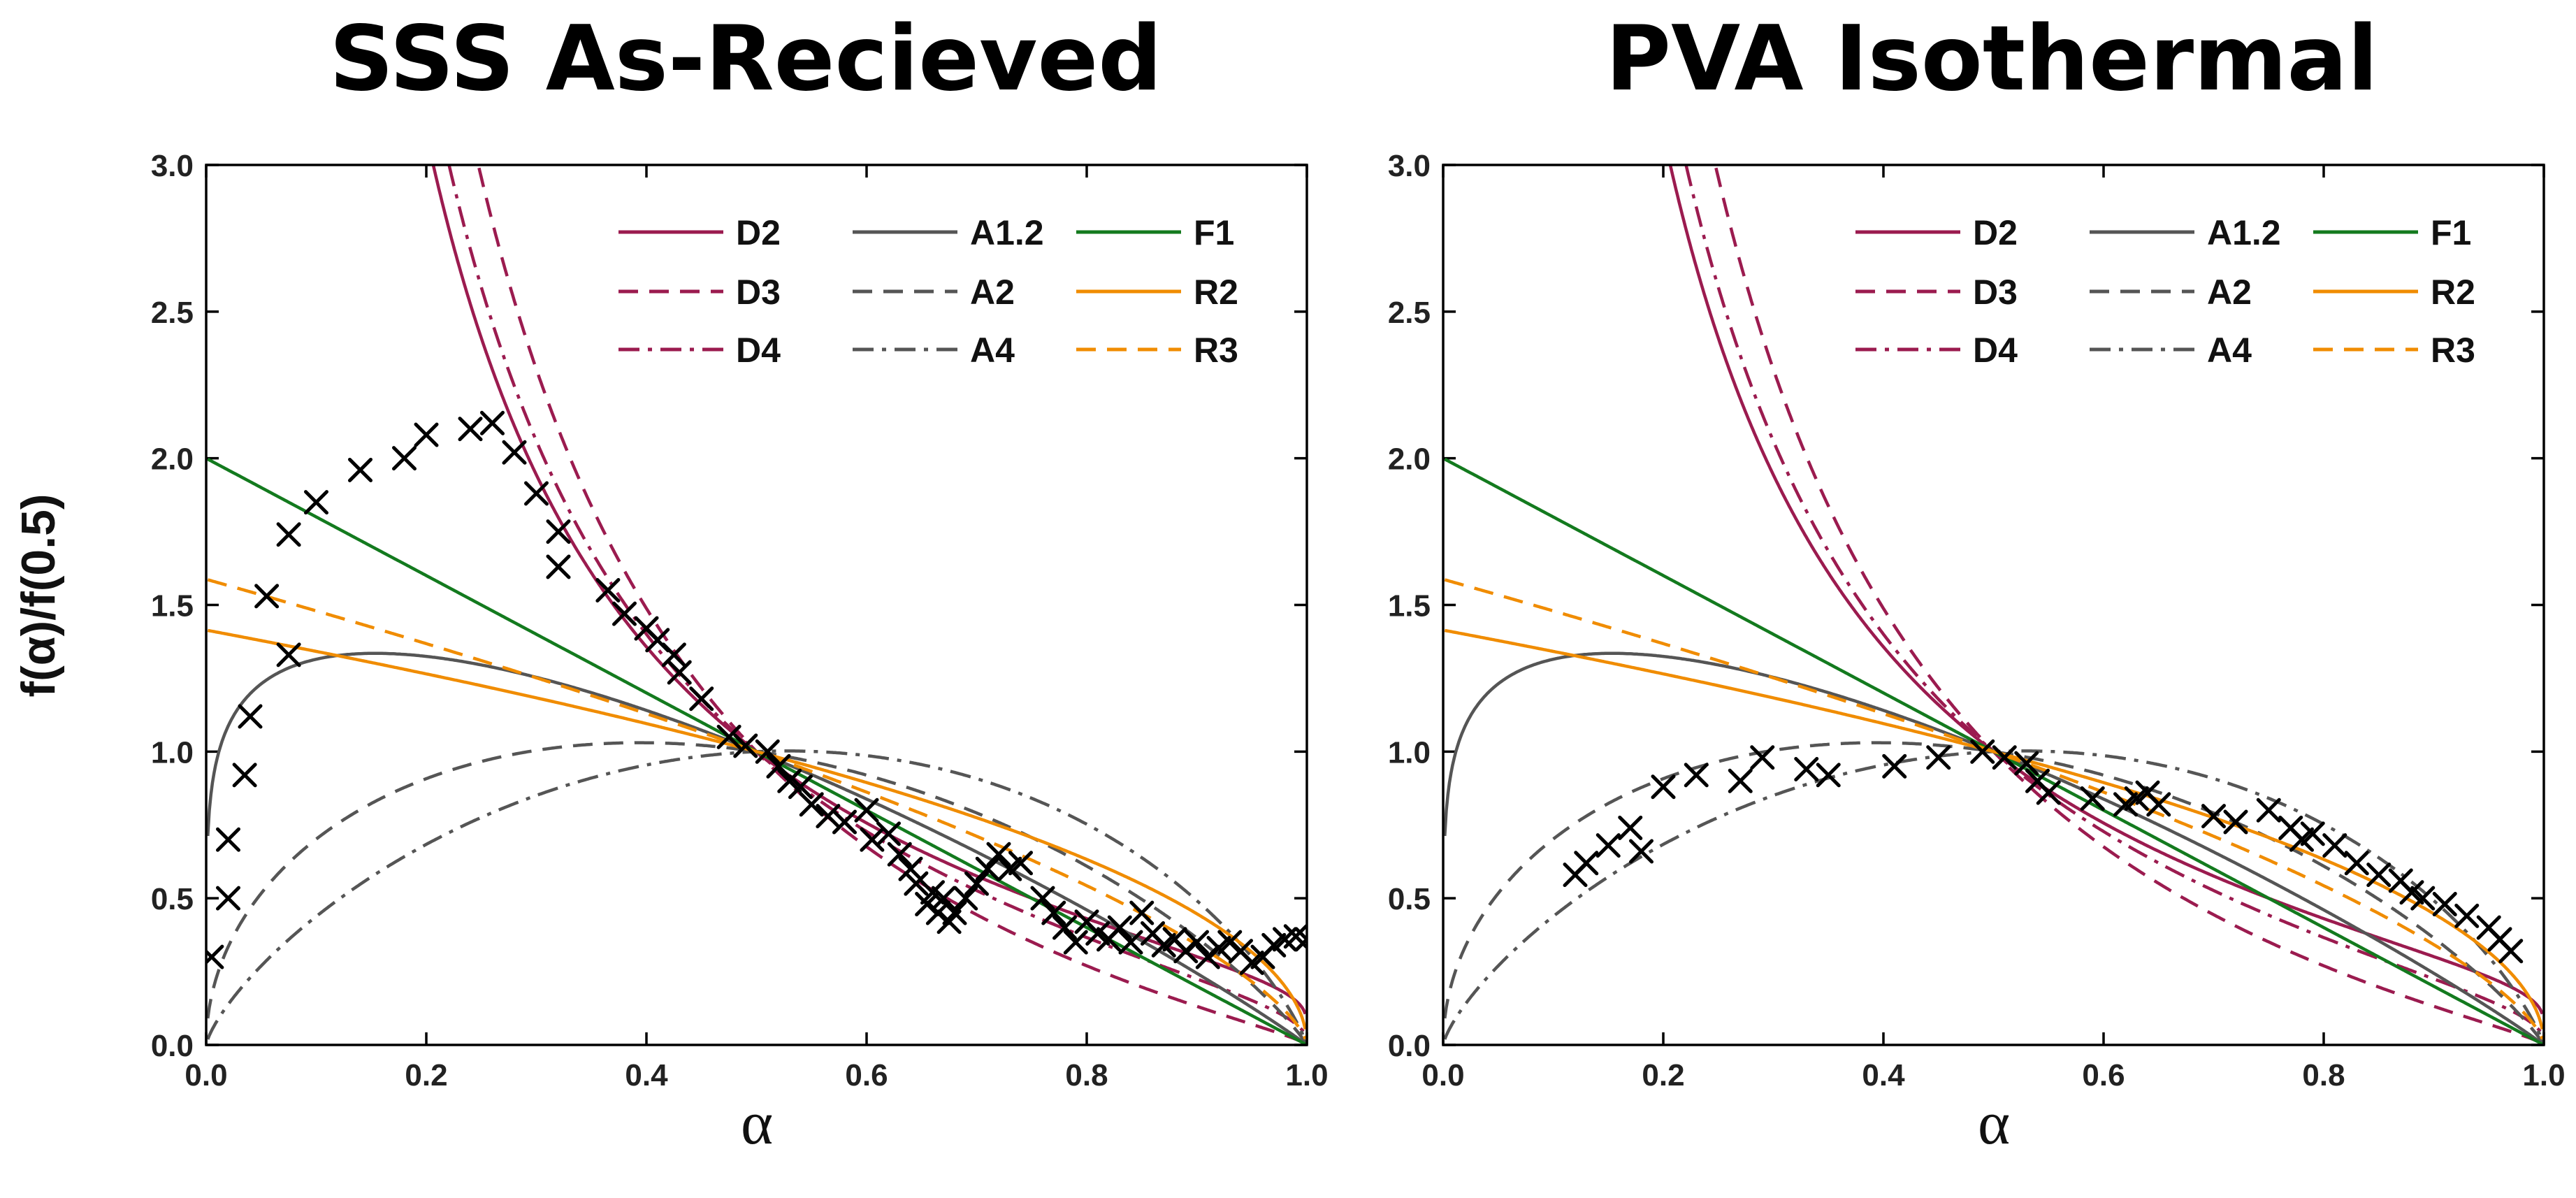  Describe the element at coordinates (1409, 166) in the screenshot. I see `y-tick-label: 3.0` at that location.